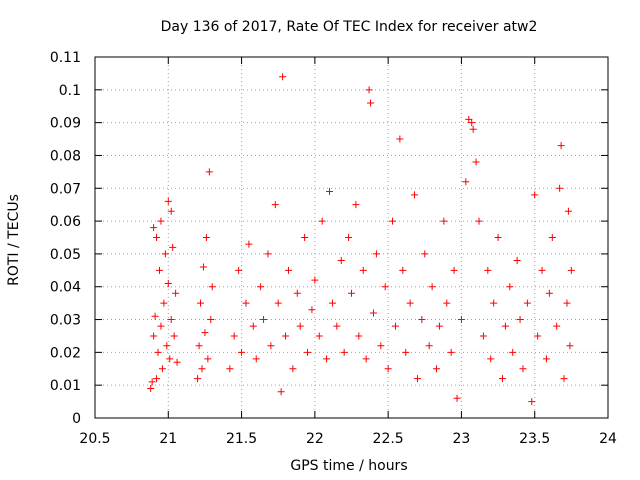  I want to click on x-axis-label: GPS time / hours, so click(348, 466).